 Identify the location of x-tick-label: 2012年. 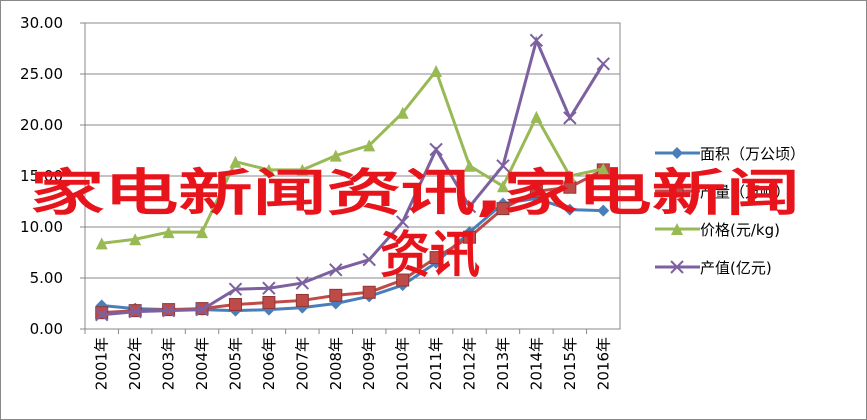
(470, 363).